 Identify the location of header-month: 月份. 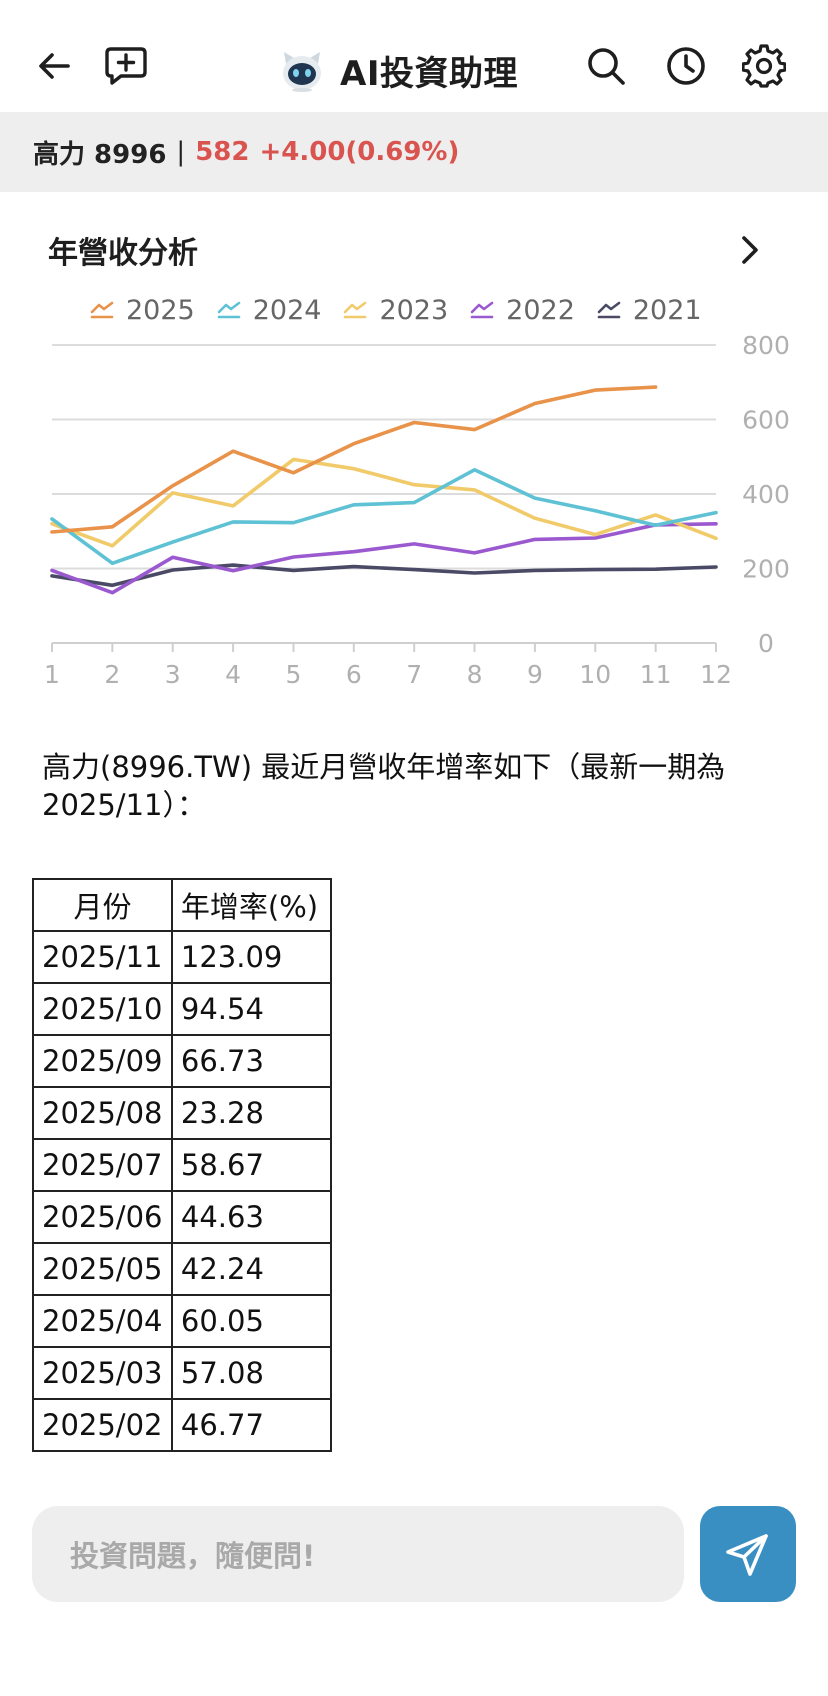
(102, 905).